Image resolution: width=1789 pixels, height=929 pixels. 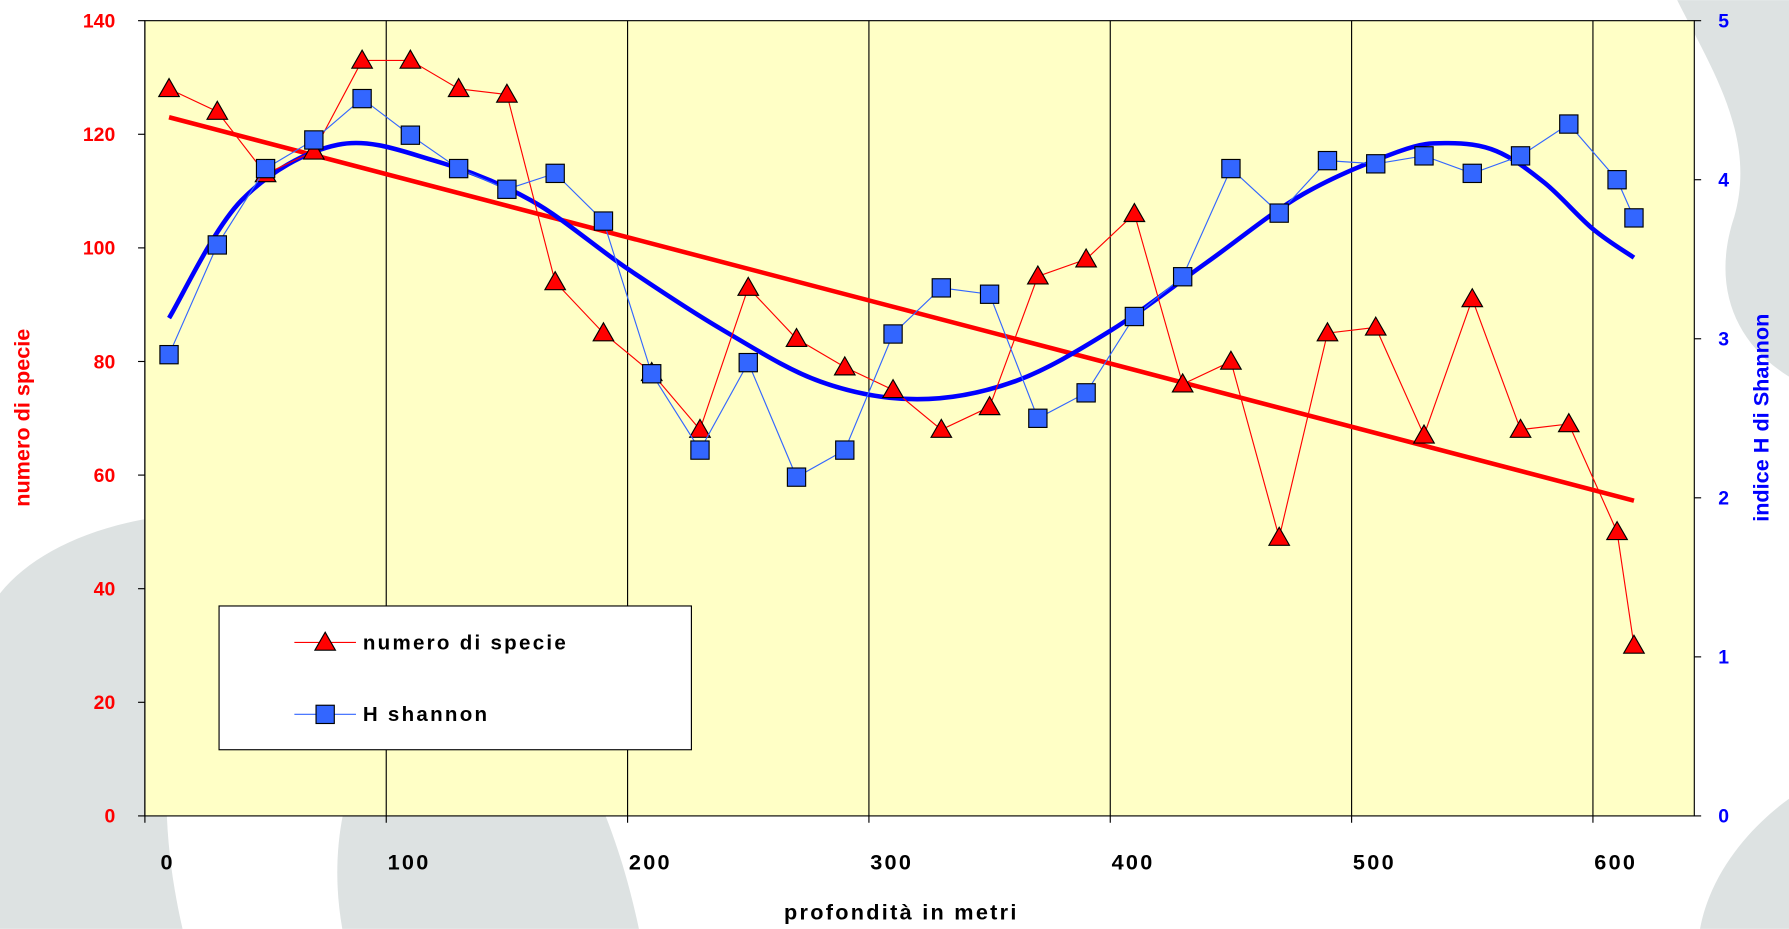 What do you see at coordinates (891, 862) in the screenshot?
I see `x-tick-label: 300` at bounding box center [891, 862].